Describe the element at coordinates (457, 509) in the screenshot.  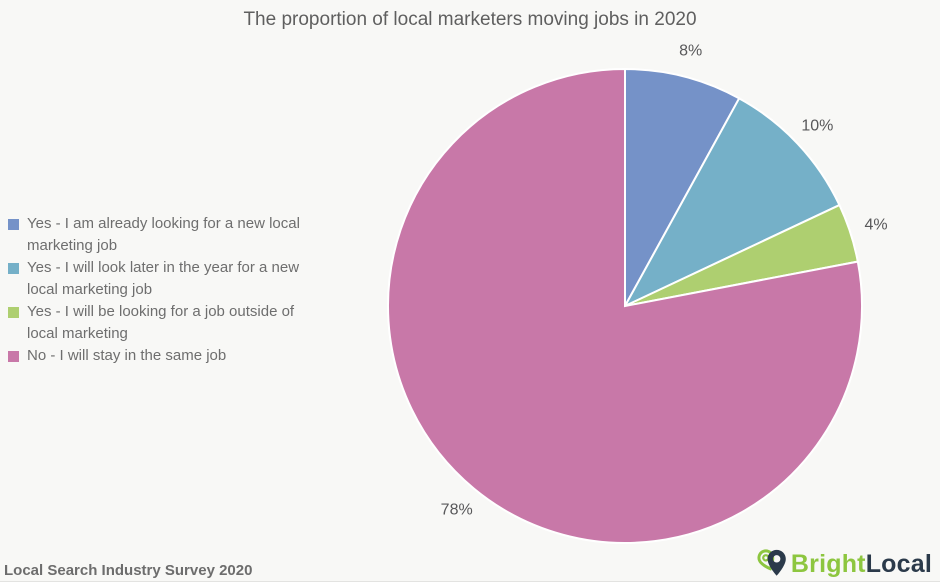
I see `pie-slice-label: 78%` at that location.